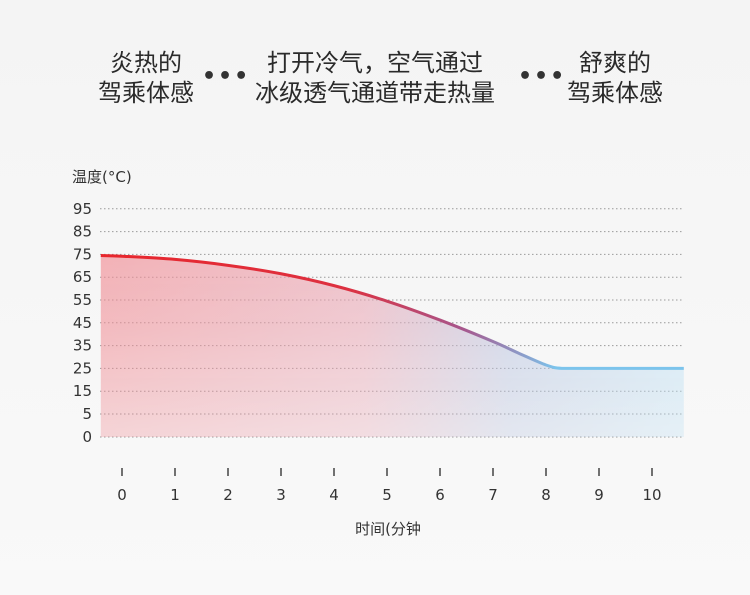 This screenshot has width=750, height=595. Describe the element at coordinates (82, 277) in the screenshot. I see `y-tick-label: 65` at that location.